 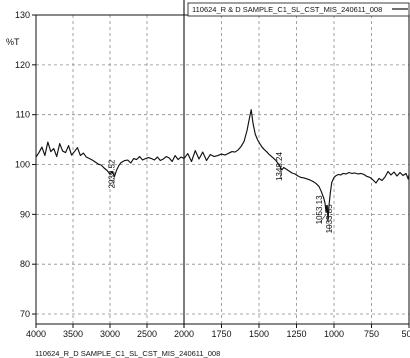 What do you see at coordinates (319, 209) in the screenshot?
I see `peak-label-1053.13: 1053.13` at bounding box center [319, 209].